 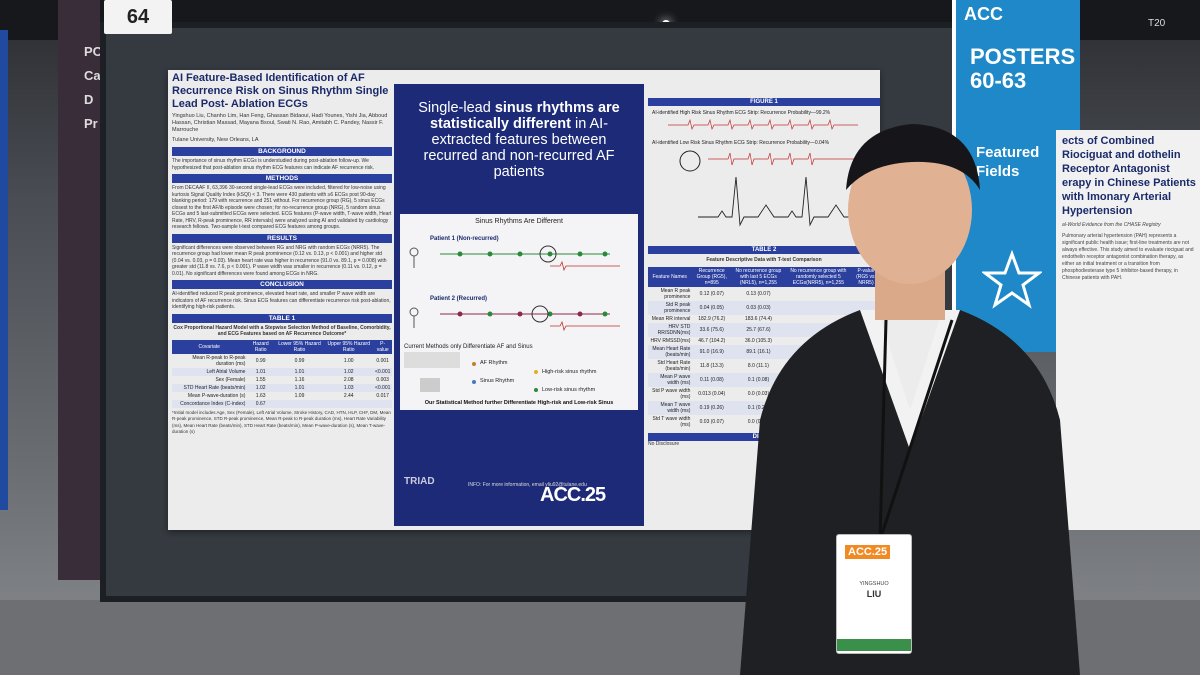 What do you see at coordinates (674, 365) in the screenshot?
I see `table2-cell: Std Heart Rate (beats/min)` at bounding box center [674, 365].